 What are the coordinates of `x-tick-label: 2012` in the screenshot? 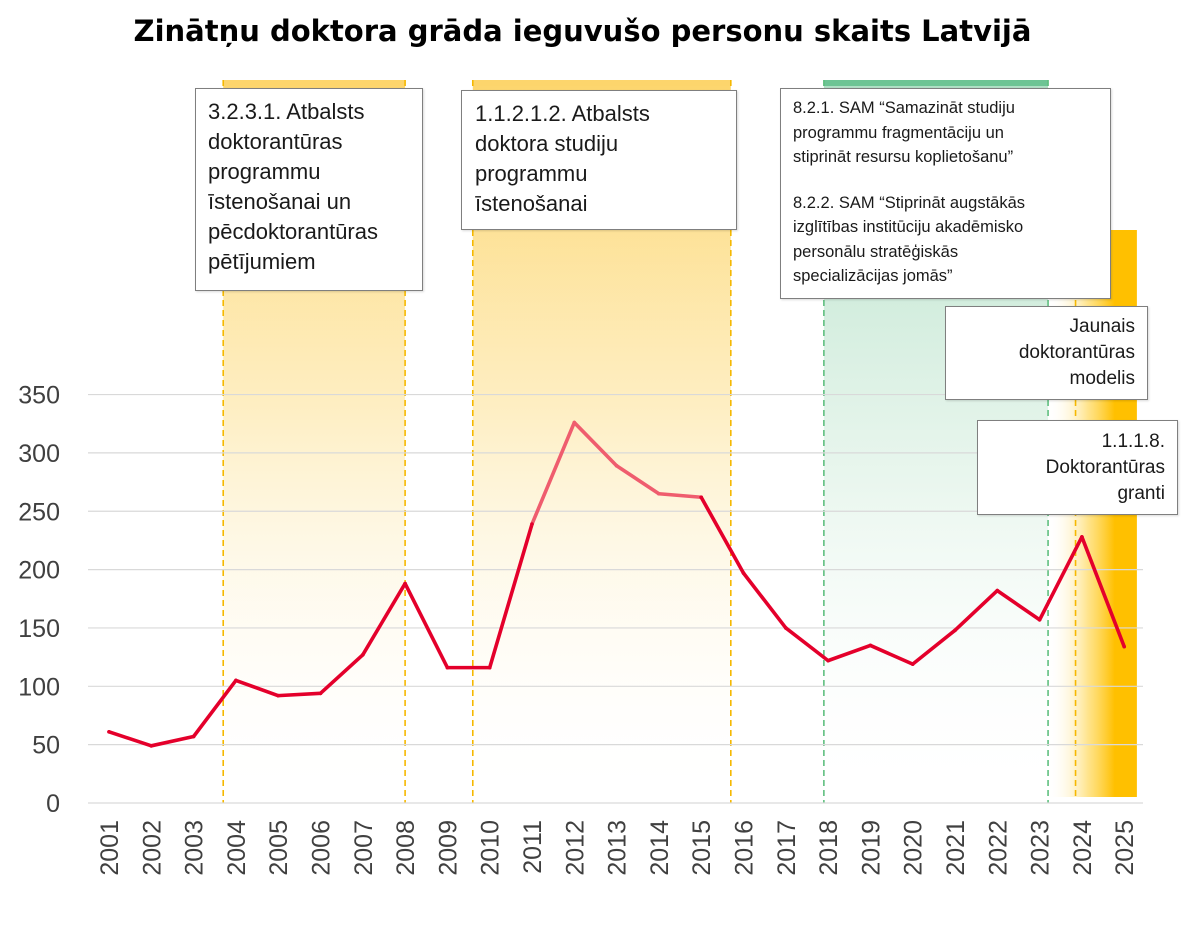 It's located at (575, 848).